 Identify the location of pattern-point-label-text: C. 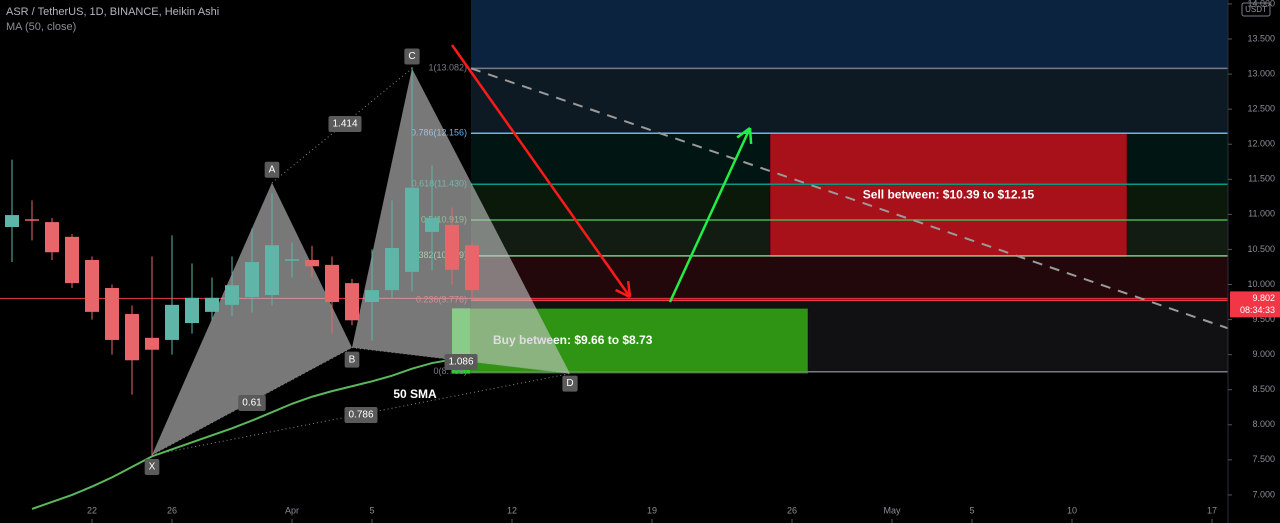
(411, 56).